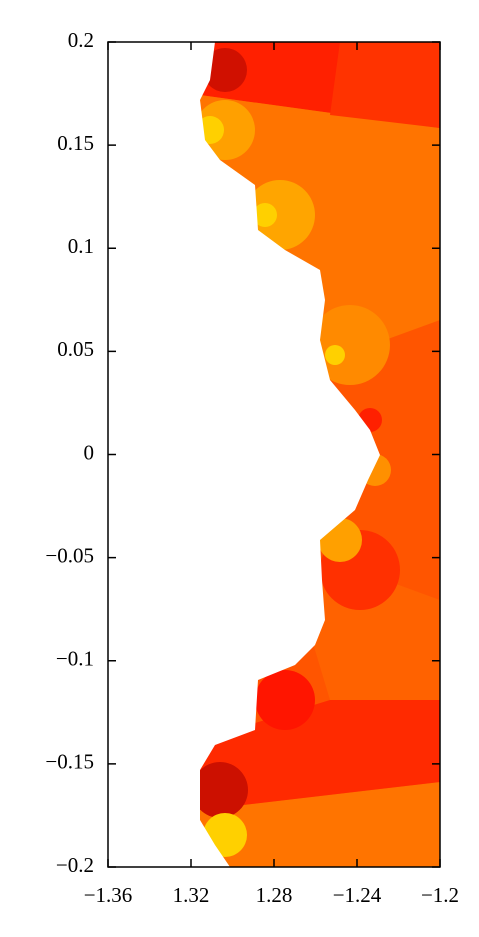 The height and width of the screenshot is (937, 479). Describe the element at coordinates (357, 895) in the screenshot. I see `x-tick-label: −1.24` at that location.